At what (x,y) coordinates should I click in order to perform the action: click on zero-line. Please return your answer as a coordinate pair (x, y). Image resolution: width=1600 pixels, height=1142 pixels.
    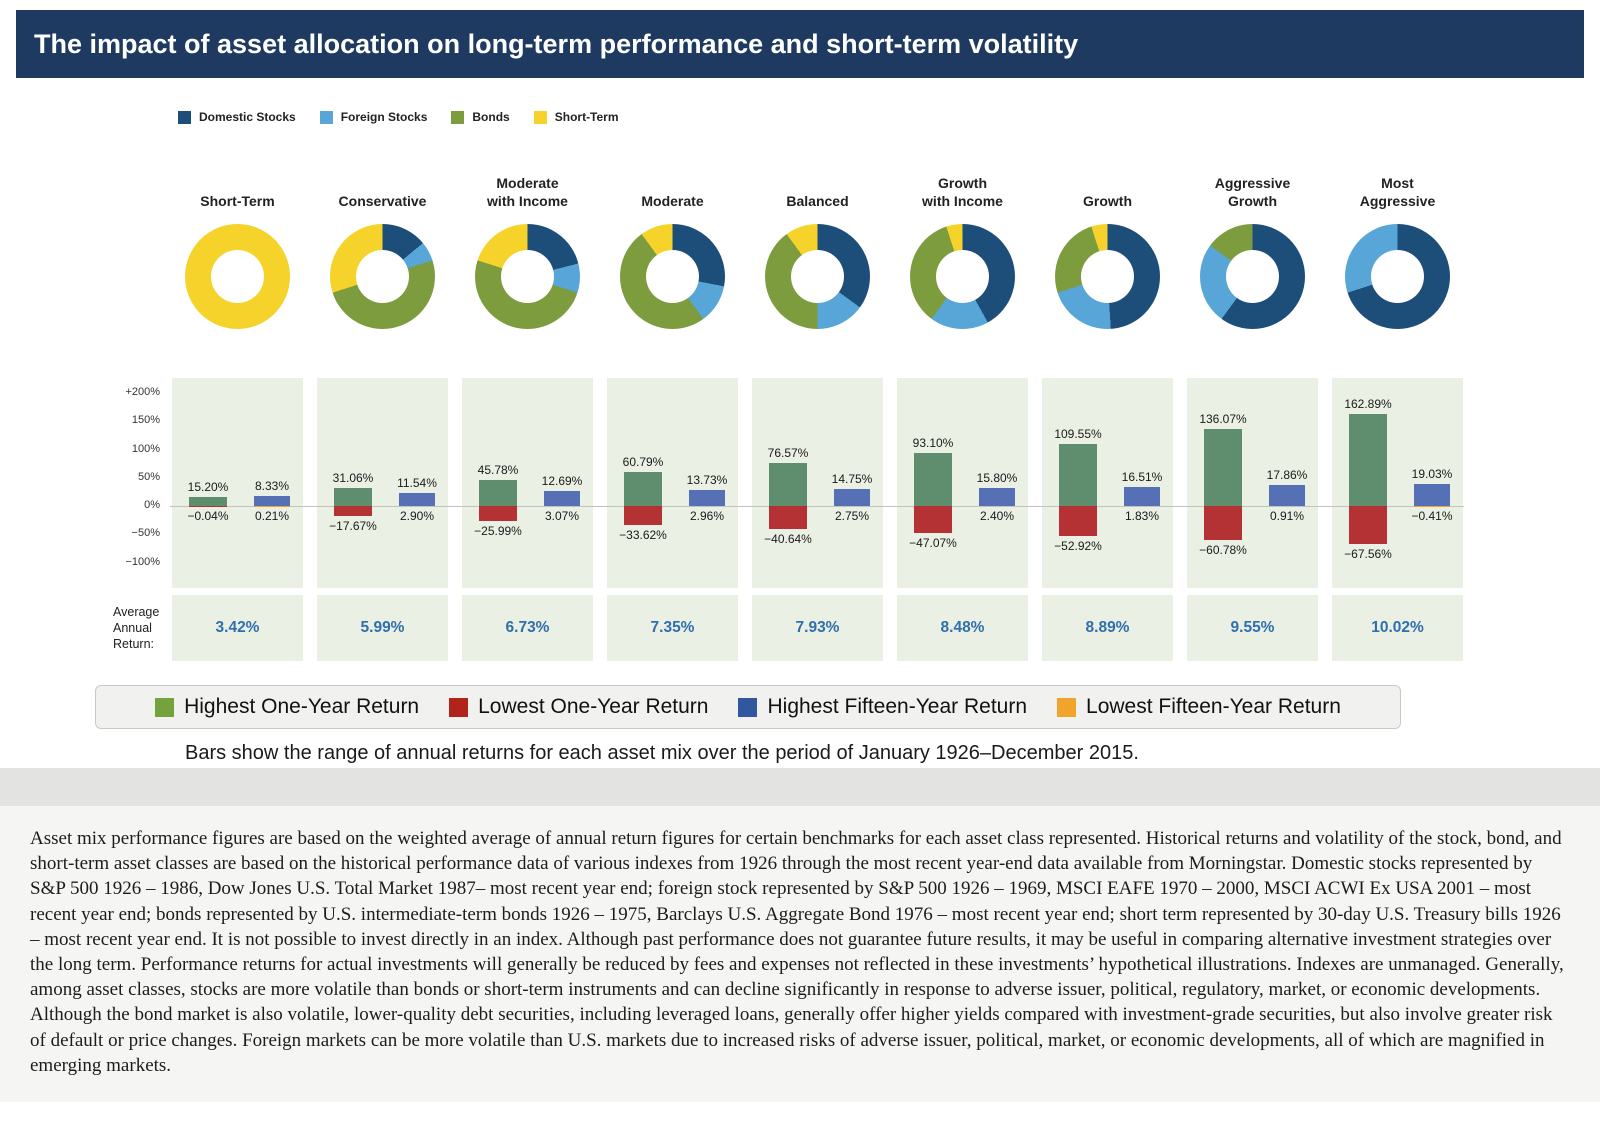
    Looking at the image, I should click on (817, 506).